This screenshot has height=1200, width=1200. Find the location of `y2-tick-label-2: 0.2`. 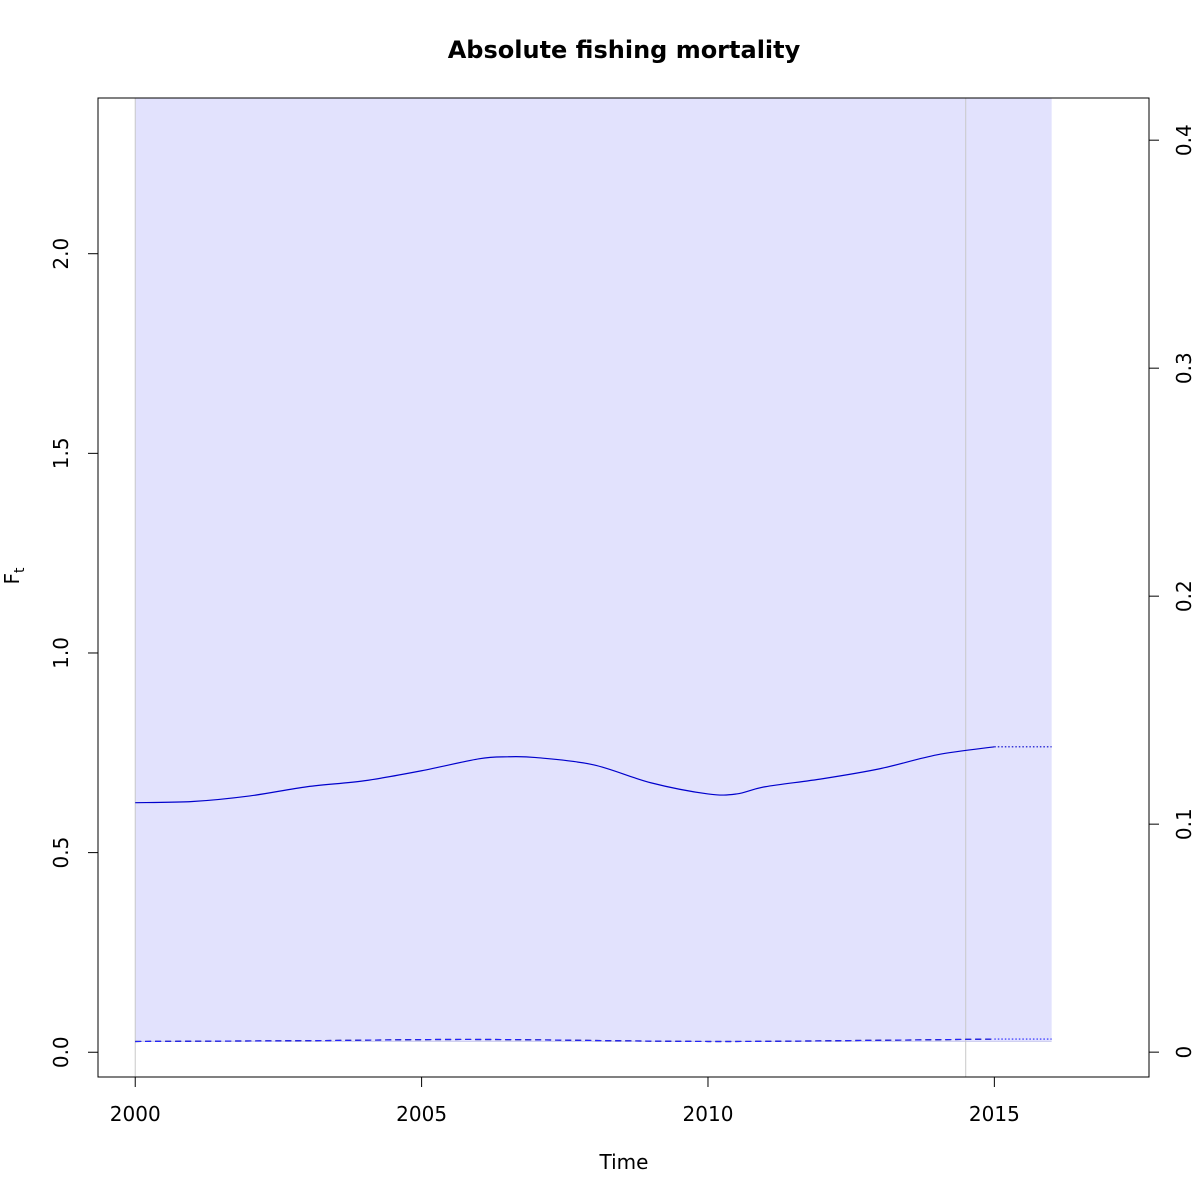

y2-tick-label-2: 0.2 is located at coordinates (1184, 596).